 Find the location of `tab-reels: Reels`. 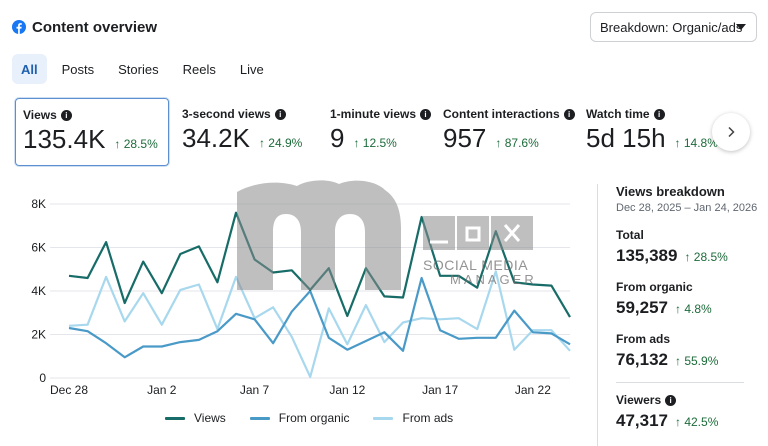

tab-reels: Reels is located at coordinates (199, 69).